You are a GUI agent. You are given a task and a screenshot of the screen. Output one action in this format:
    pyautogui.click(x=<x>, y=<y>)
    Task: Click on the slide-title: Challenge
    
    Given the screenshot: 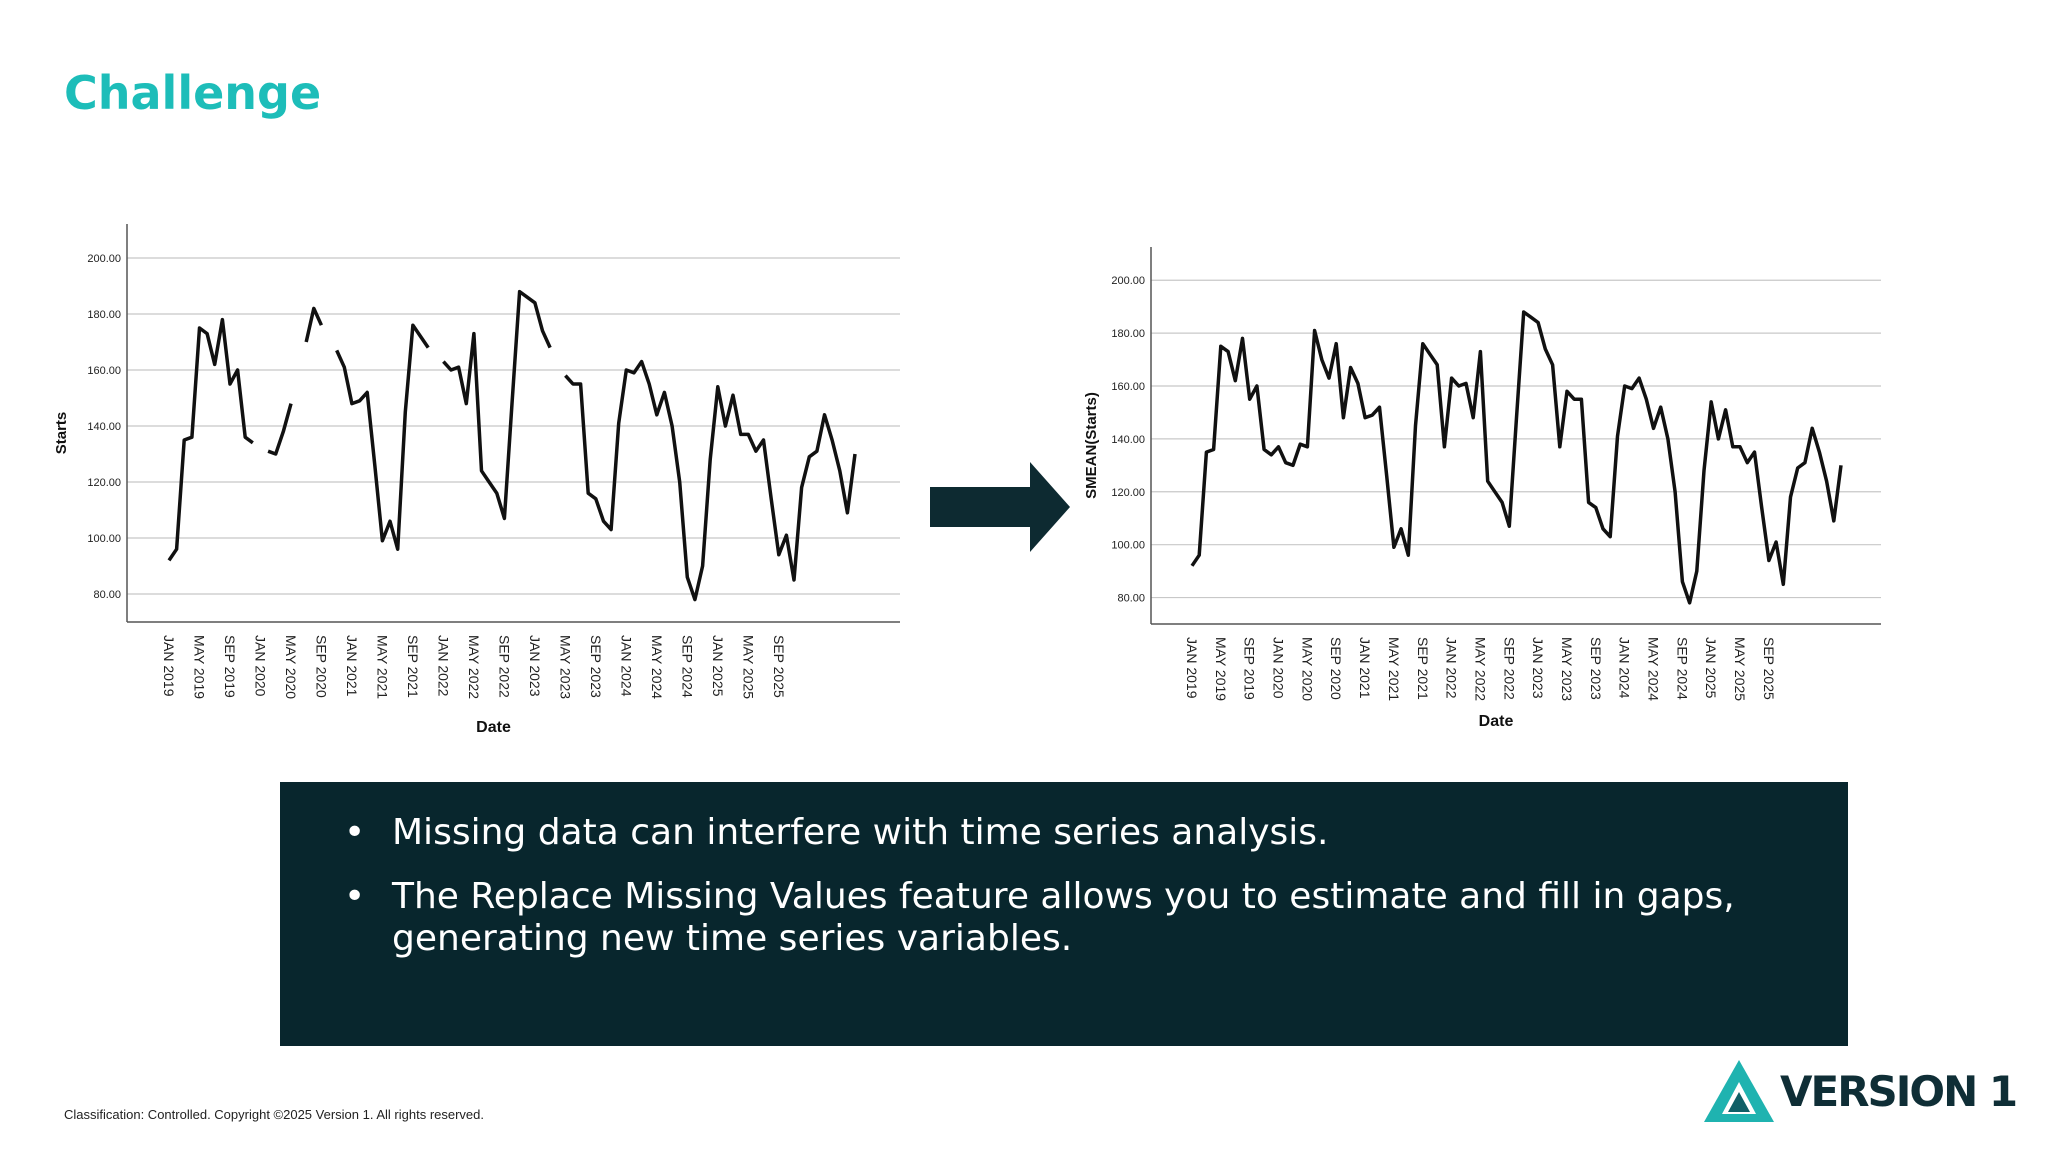 What is the action you would take?
    pyautogui.click(x=193, y=93)
    